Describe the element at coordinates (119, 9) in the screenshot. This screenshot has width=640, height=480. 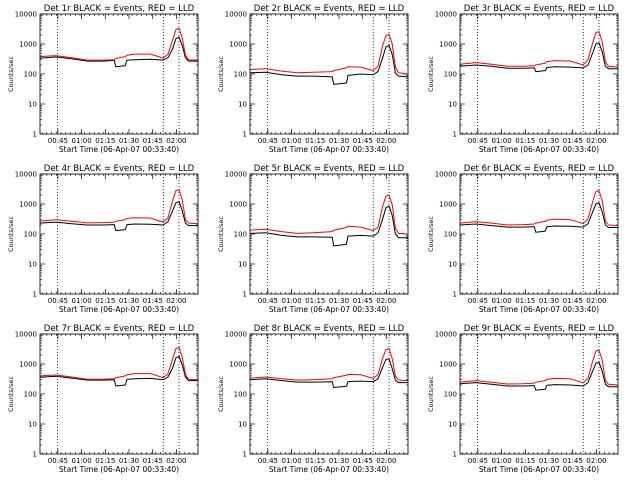
I see `chart-title: Det 1r BLACK = Events, RED = LLD` at that location.